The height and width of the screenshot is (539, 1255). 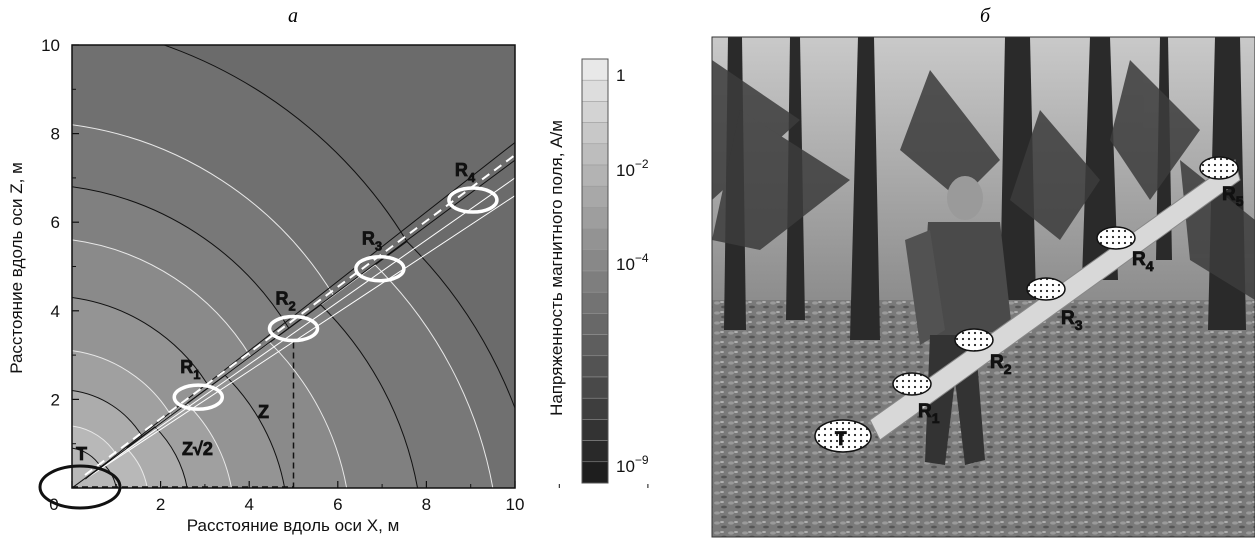 What do you see at coordinates (55, 134) in the screenshot?
I see `y-tick-label: 8` at bounding box center [55, 134].